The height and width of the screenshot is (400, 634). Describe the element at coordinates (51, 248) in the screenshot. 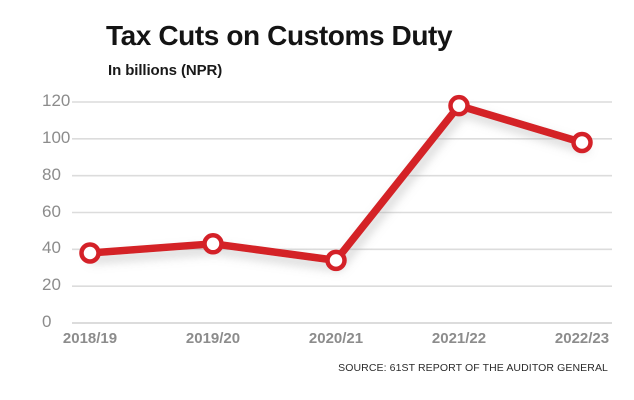

I see `y-tick-40: 40` at that location.